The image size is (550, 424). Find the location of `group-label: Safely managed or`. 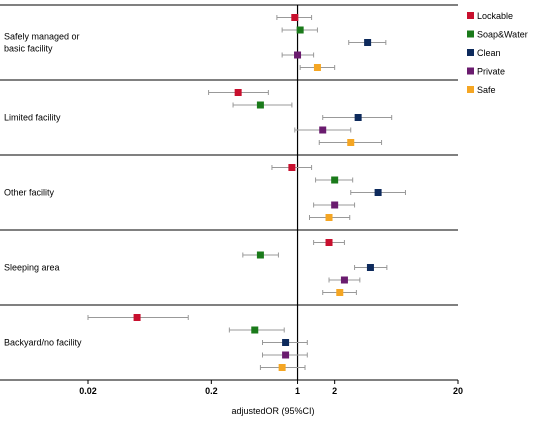

group-label: Safely managed or is located at coordinates (42, 37).